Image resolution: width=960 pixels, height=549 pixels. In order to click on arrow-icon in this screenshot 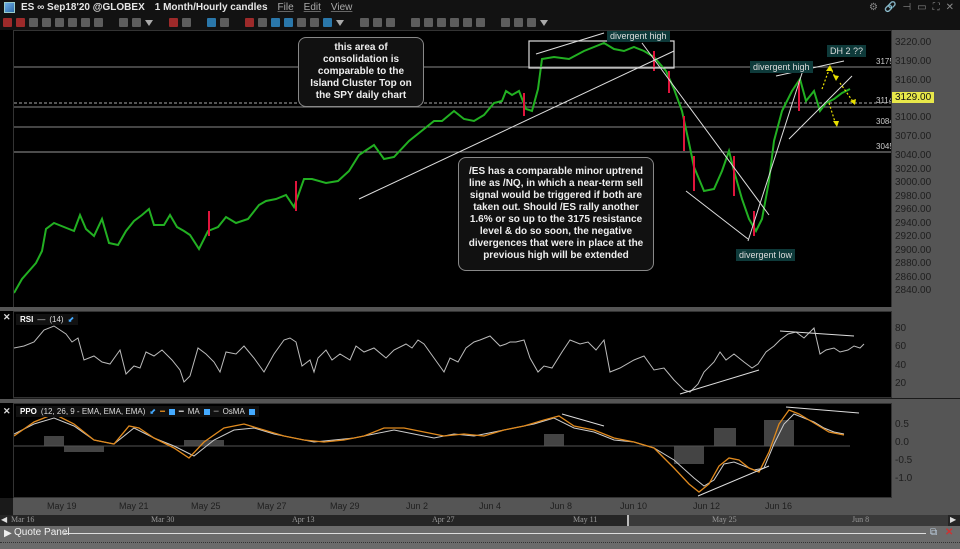, I will do `click(327, 22)`.